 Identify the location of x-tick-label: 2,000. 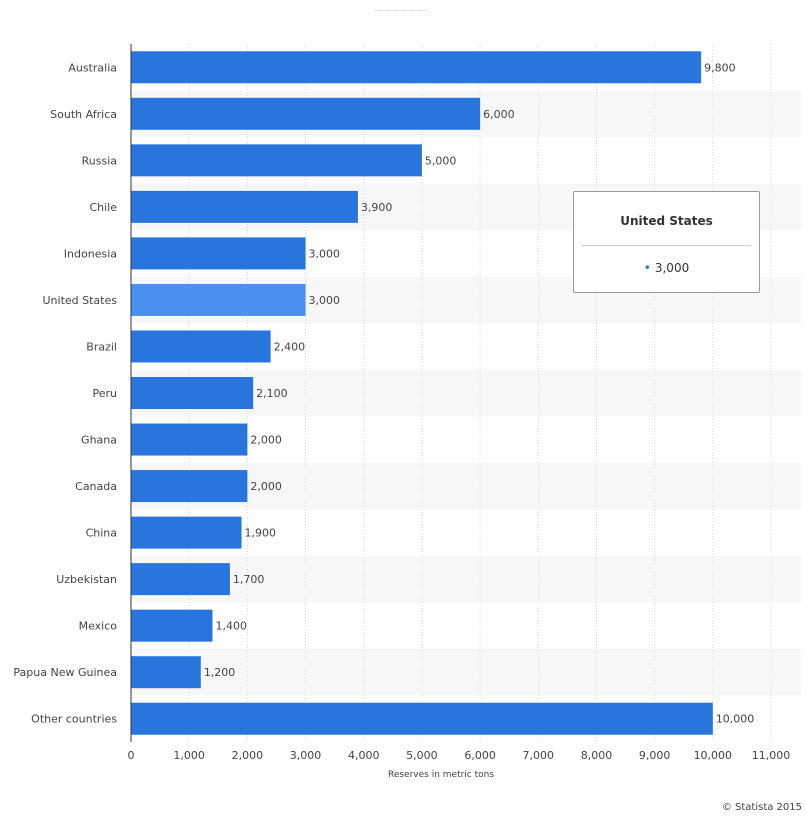
(248, 755).